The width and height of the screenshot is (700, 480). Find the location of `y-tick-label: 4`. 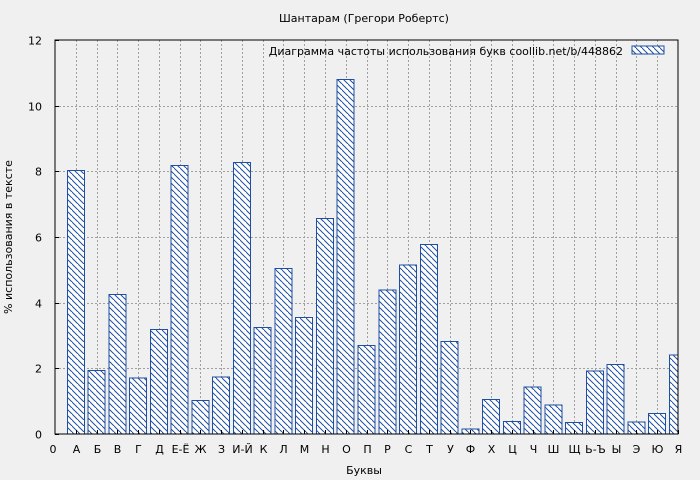

y-tick-label: 4 is located at coordinates (38, 304).